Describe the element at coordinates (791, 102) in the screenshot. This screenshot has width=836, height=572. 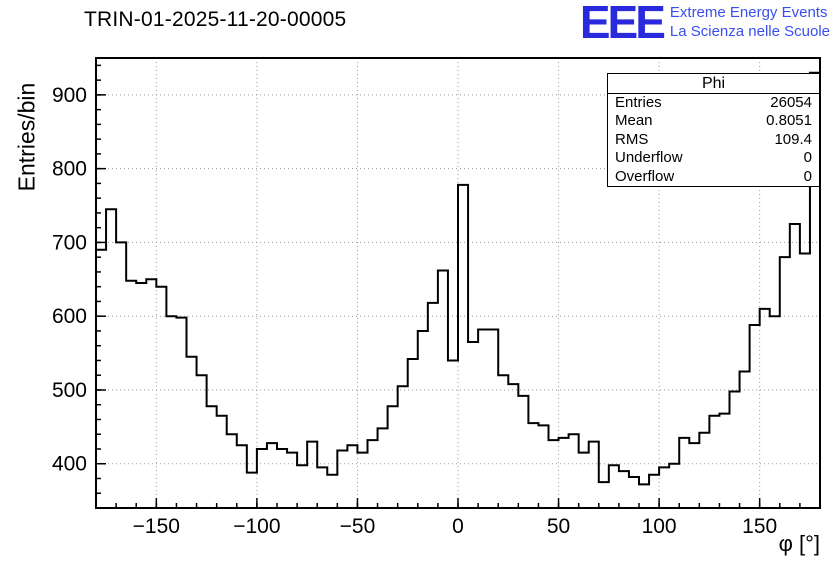
I see `stats-row-value: 26054` at that location.